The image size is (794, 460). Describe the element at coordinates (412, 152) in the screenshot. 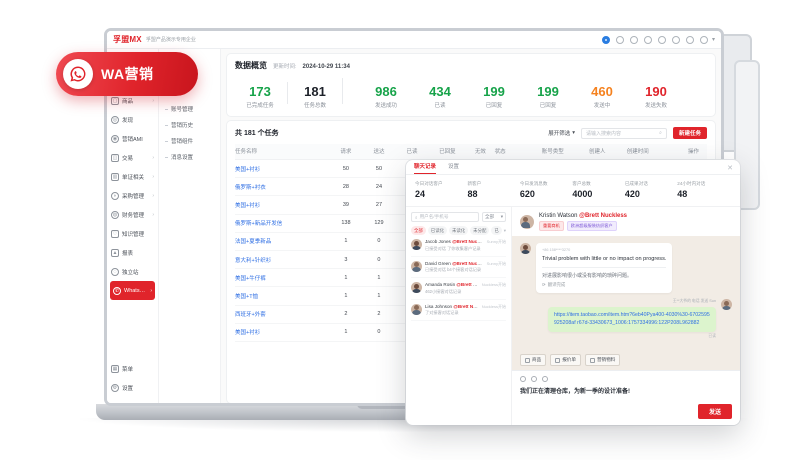

I see `col-read: 已读` at that location.